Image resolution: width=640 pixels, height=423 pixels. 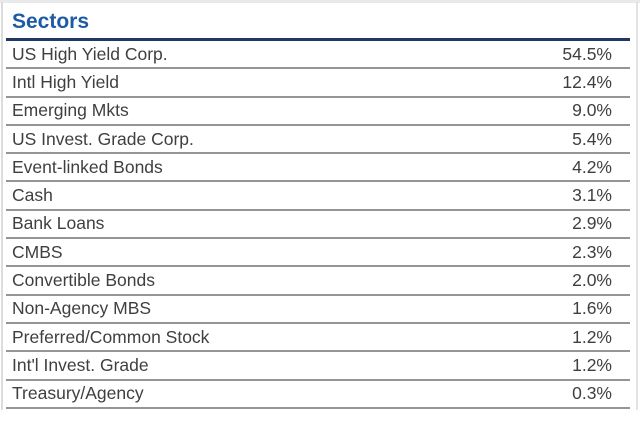 I want to click on table-row: Preferred/Common Stock 1.2%, so click(x=318, y=338).